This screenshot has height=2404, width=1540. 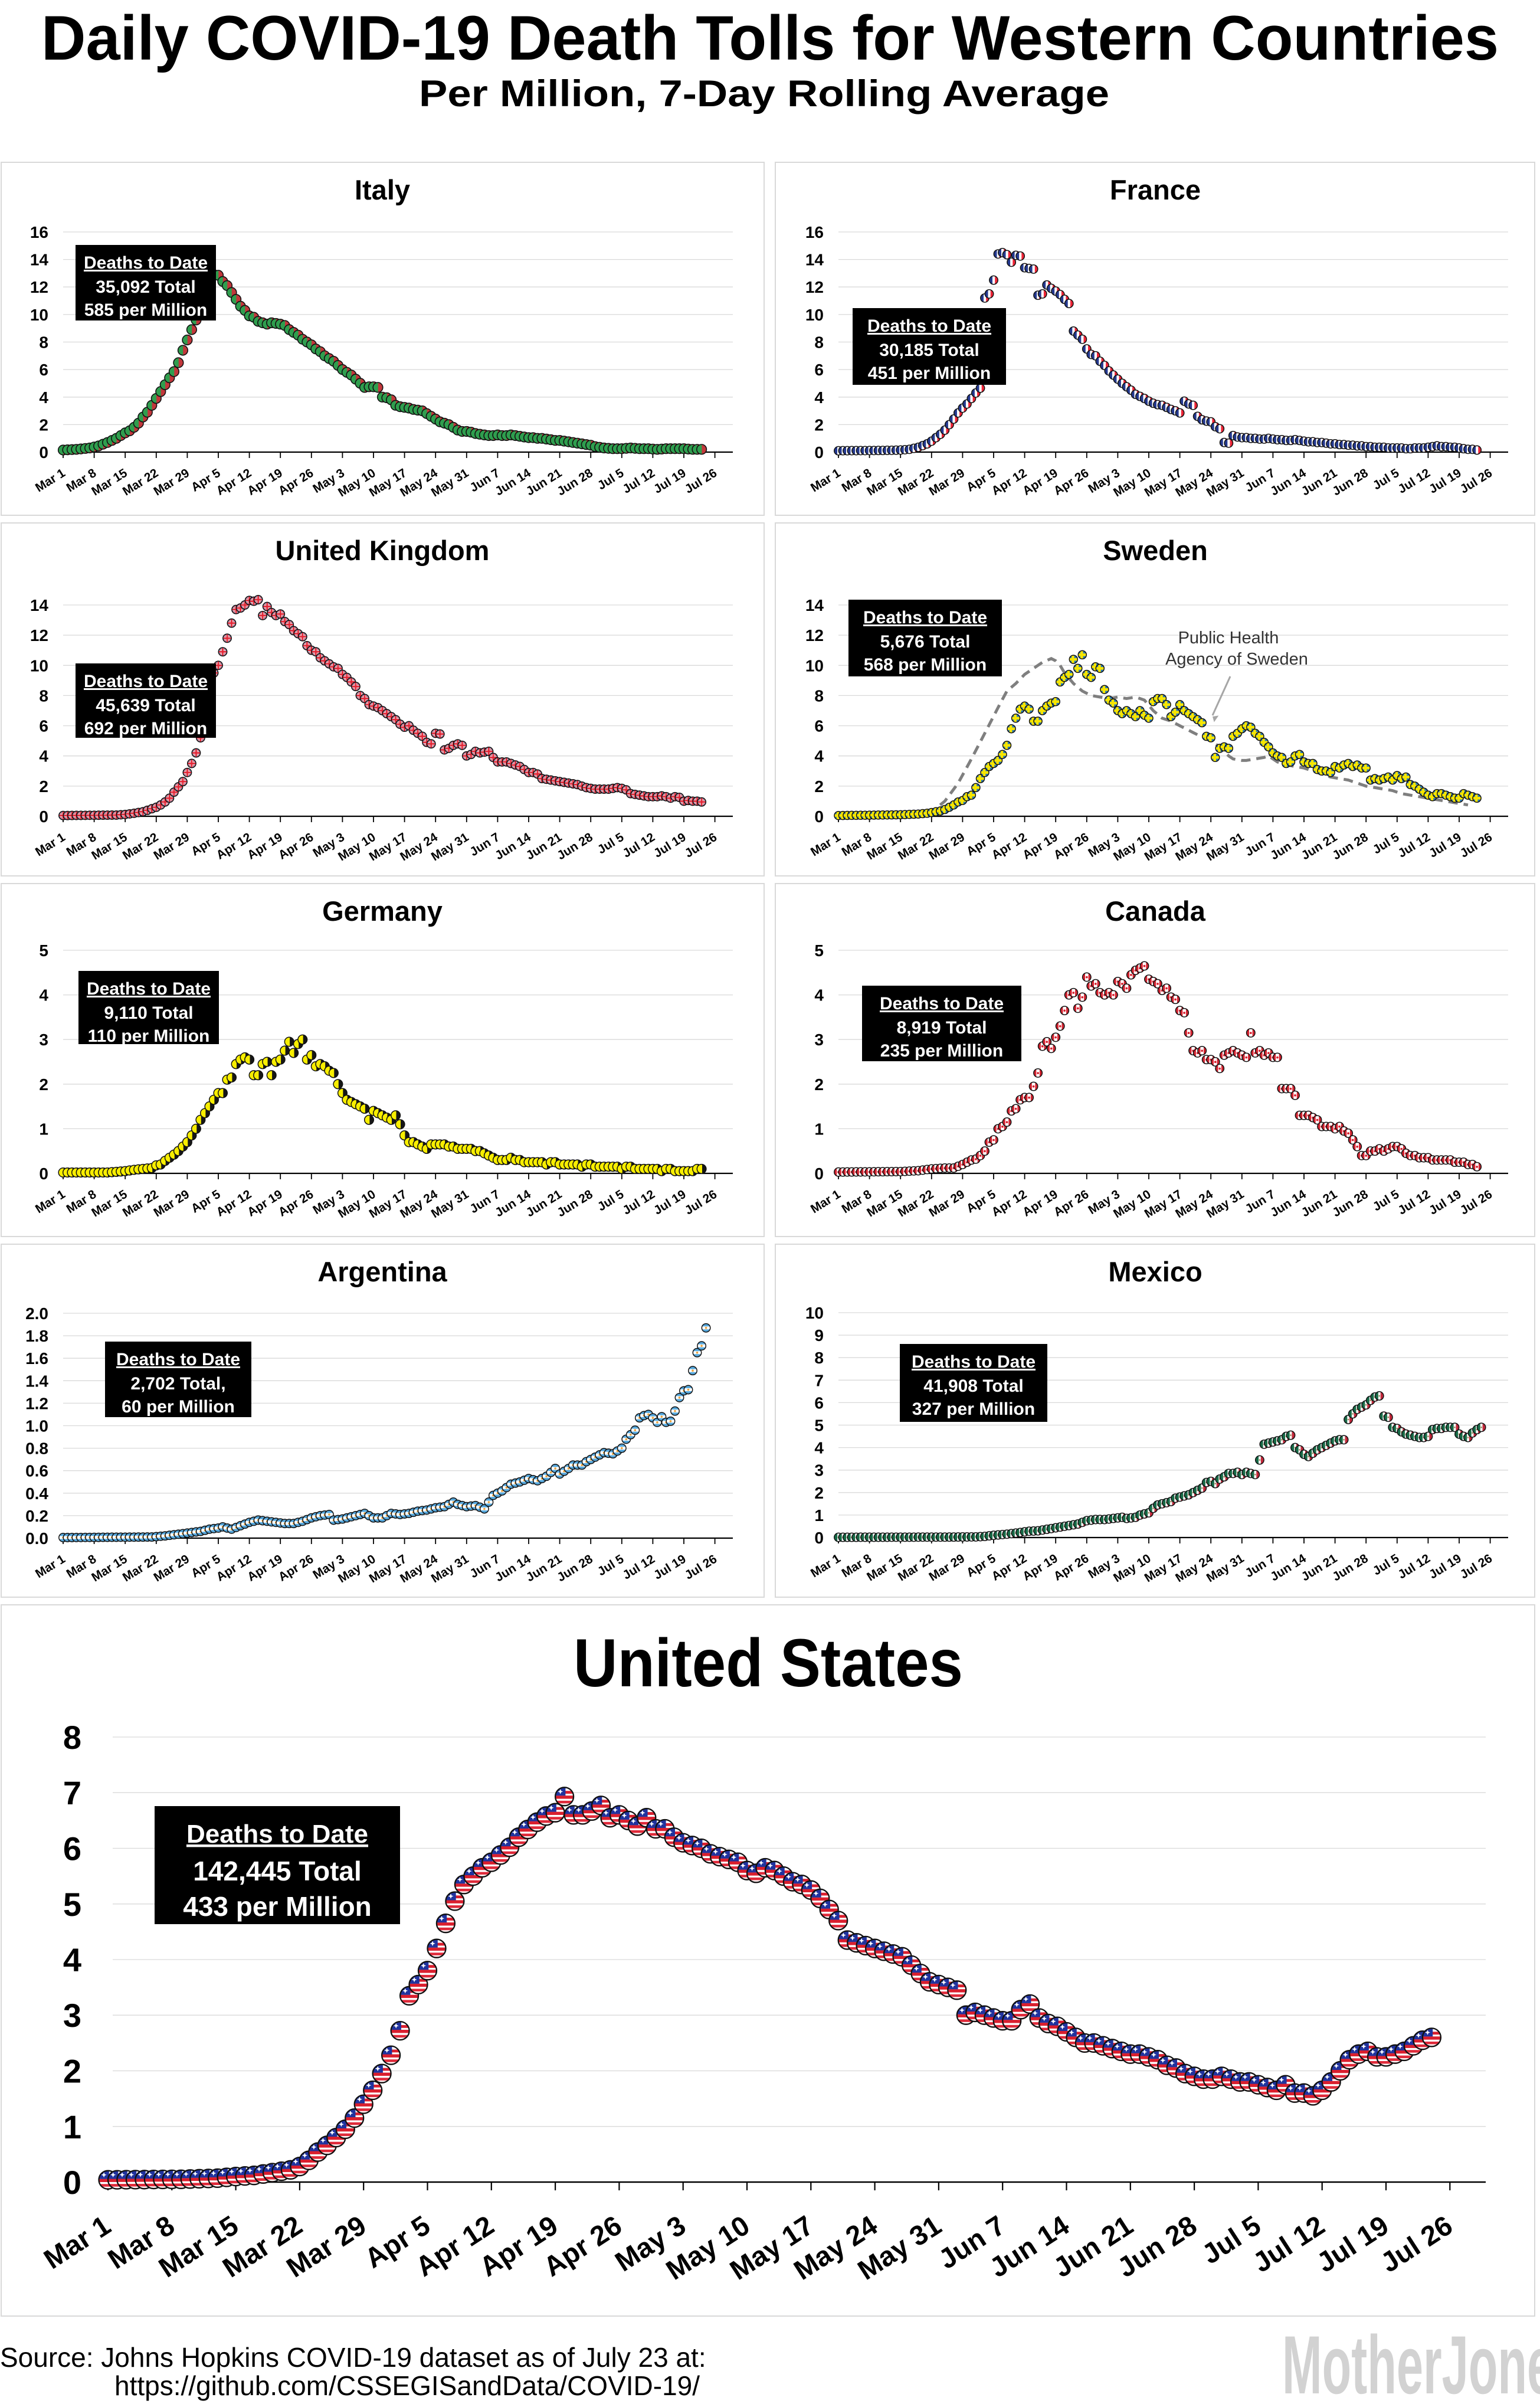 I want to click on svg-text: 692 per Million, so click(x=145, y=729).